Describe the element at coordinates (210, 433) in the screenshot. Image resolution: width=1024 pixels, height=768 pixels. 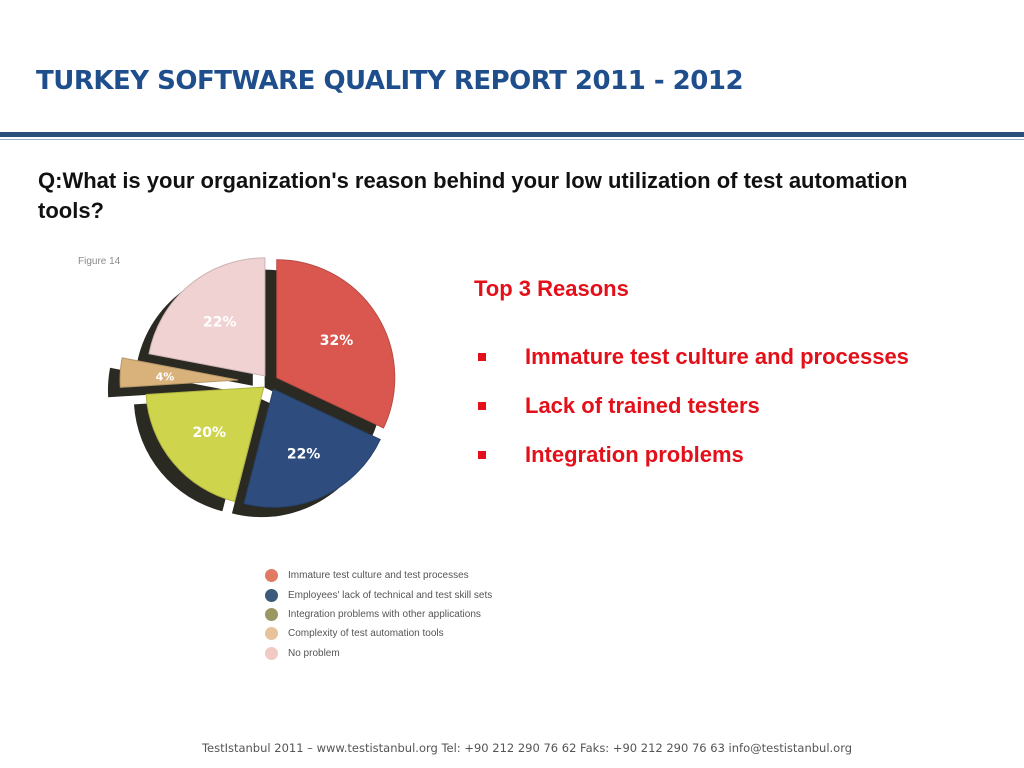
I see `pie-slice-label-2: 20%` at that location.